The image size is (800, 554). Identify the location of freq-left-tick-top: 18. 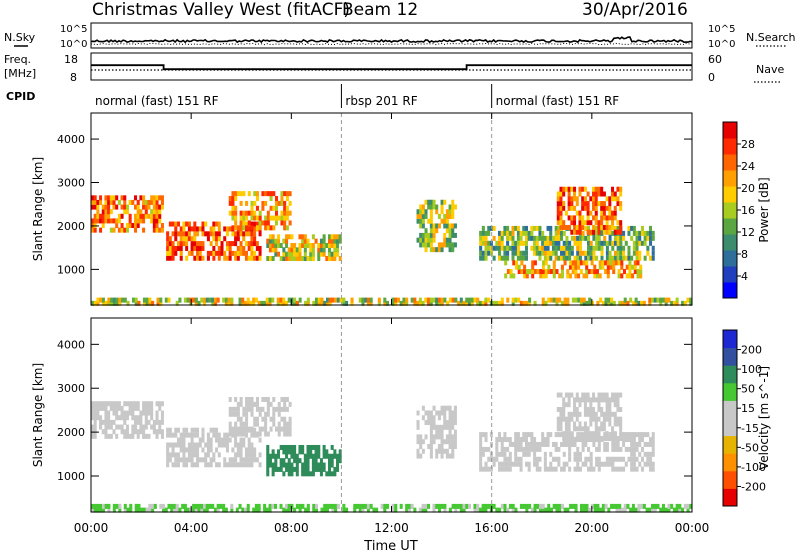
(71, 59).